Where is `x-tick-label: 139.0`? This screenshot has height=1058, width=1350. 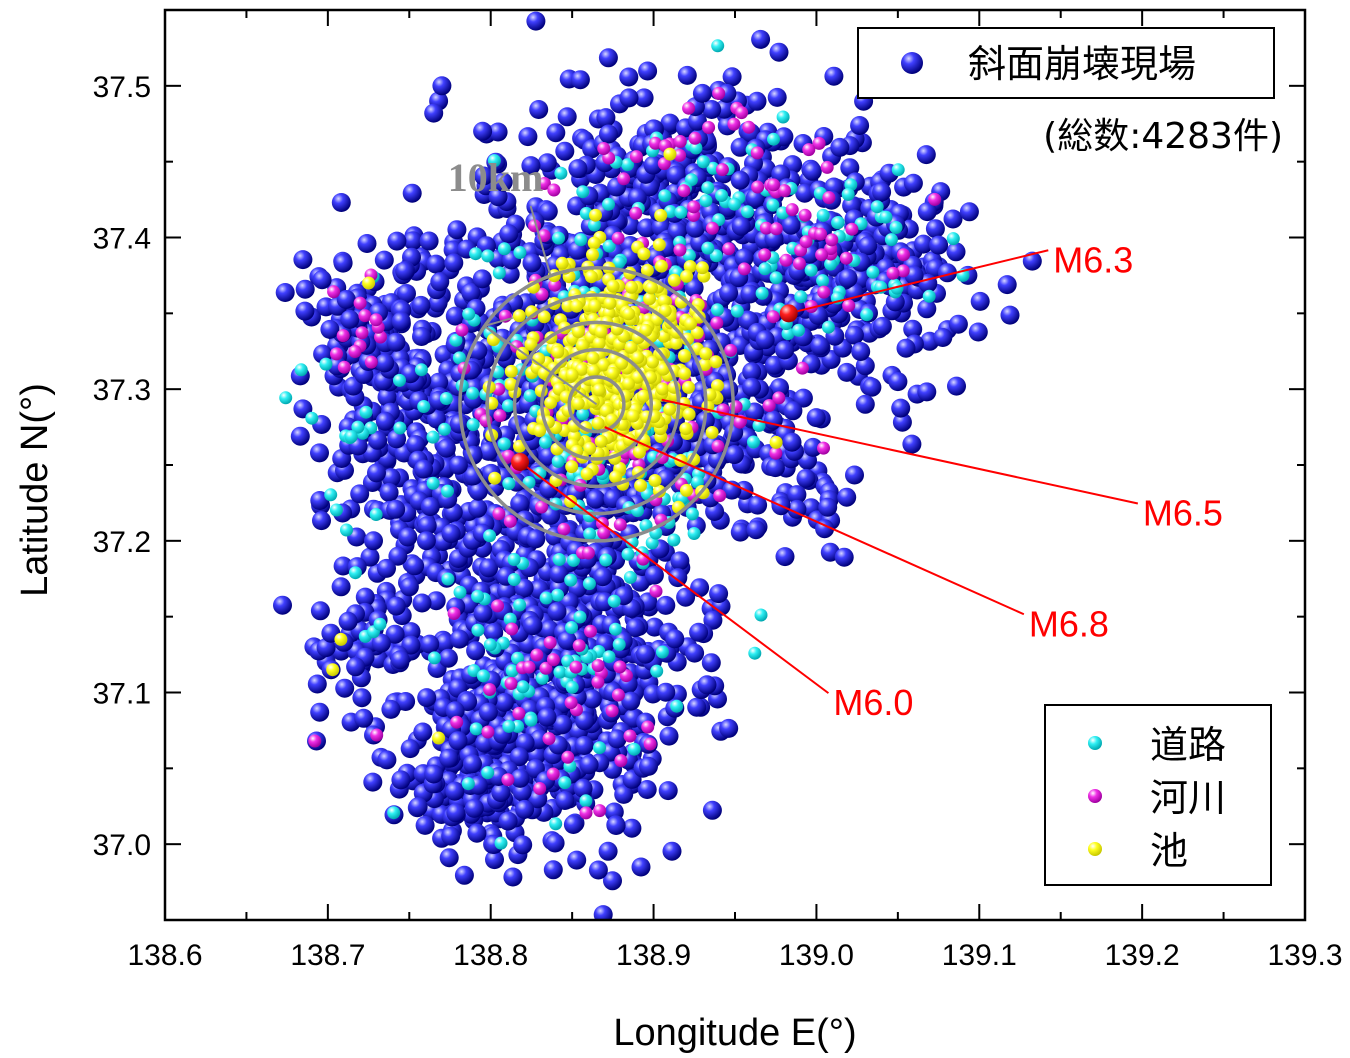
x-tick-label: 139.0 is located at coordinates (816, 955).